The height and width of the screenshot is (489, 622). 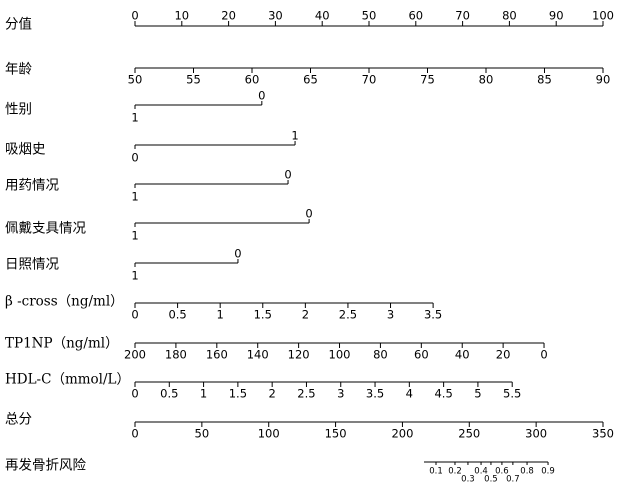 What do you see at coordinates (491, 480) in the screenshot?
I see `risk-label: 0.5` at bounding box center [491, 480].